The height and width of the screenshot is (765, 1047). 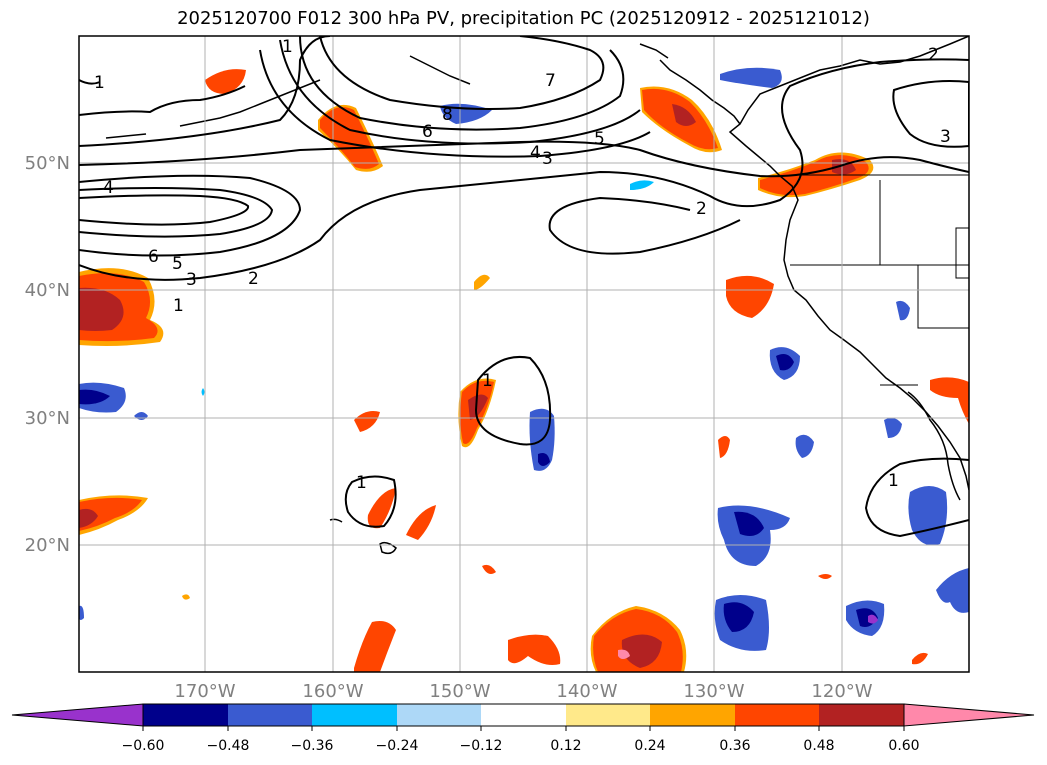 I want to click on colorbar-tick-label: 0.24, so click(x=649, y=746).